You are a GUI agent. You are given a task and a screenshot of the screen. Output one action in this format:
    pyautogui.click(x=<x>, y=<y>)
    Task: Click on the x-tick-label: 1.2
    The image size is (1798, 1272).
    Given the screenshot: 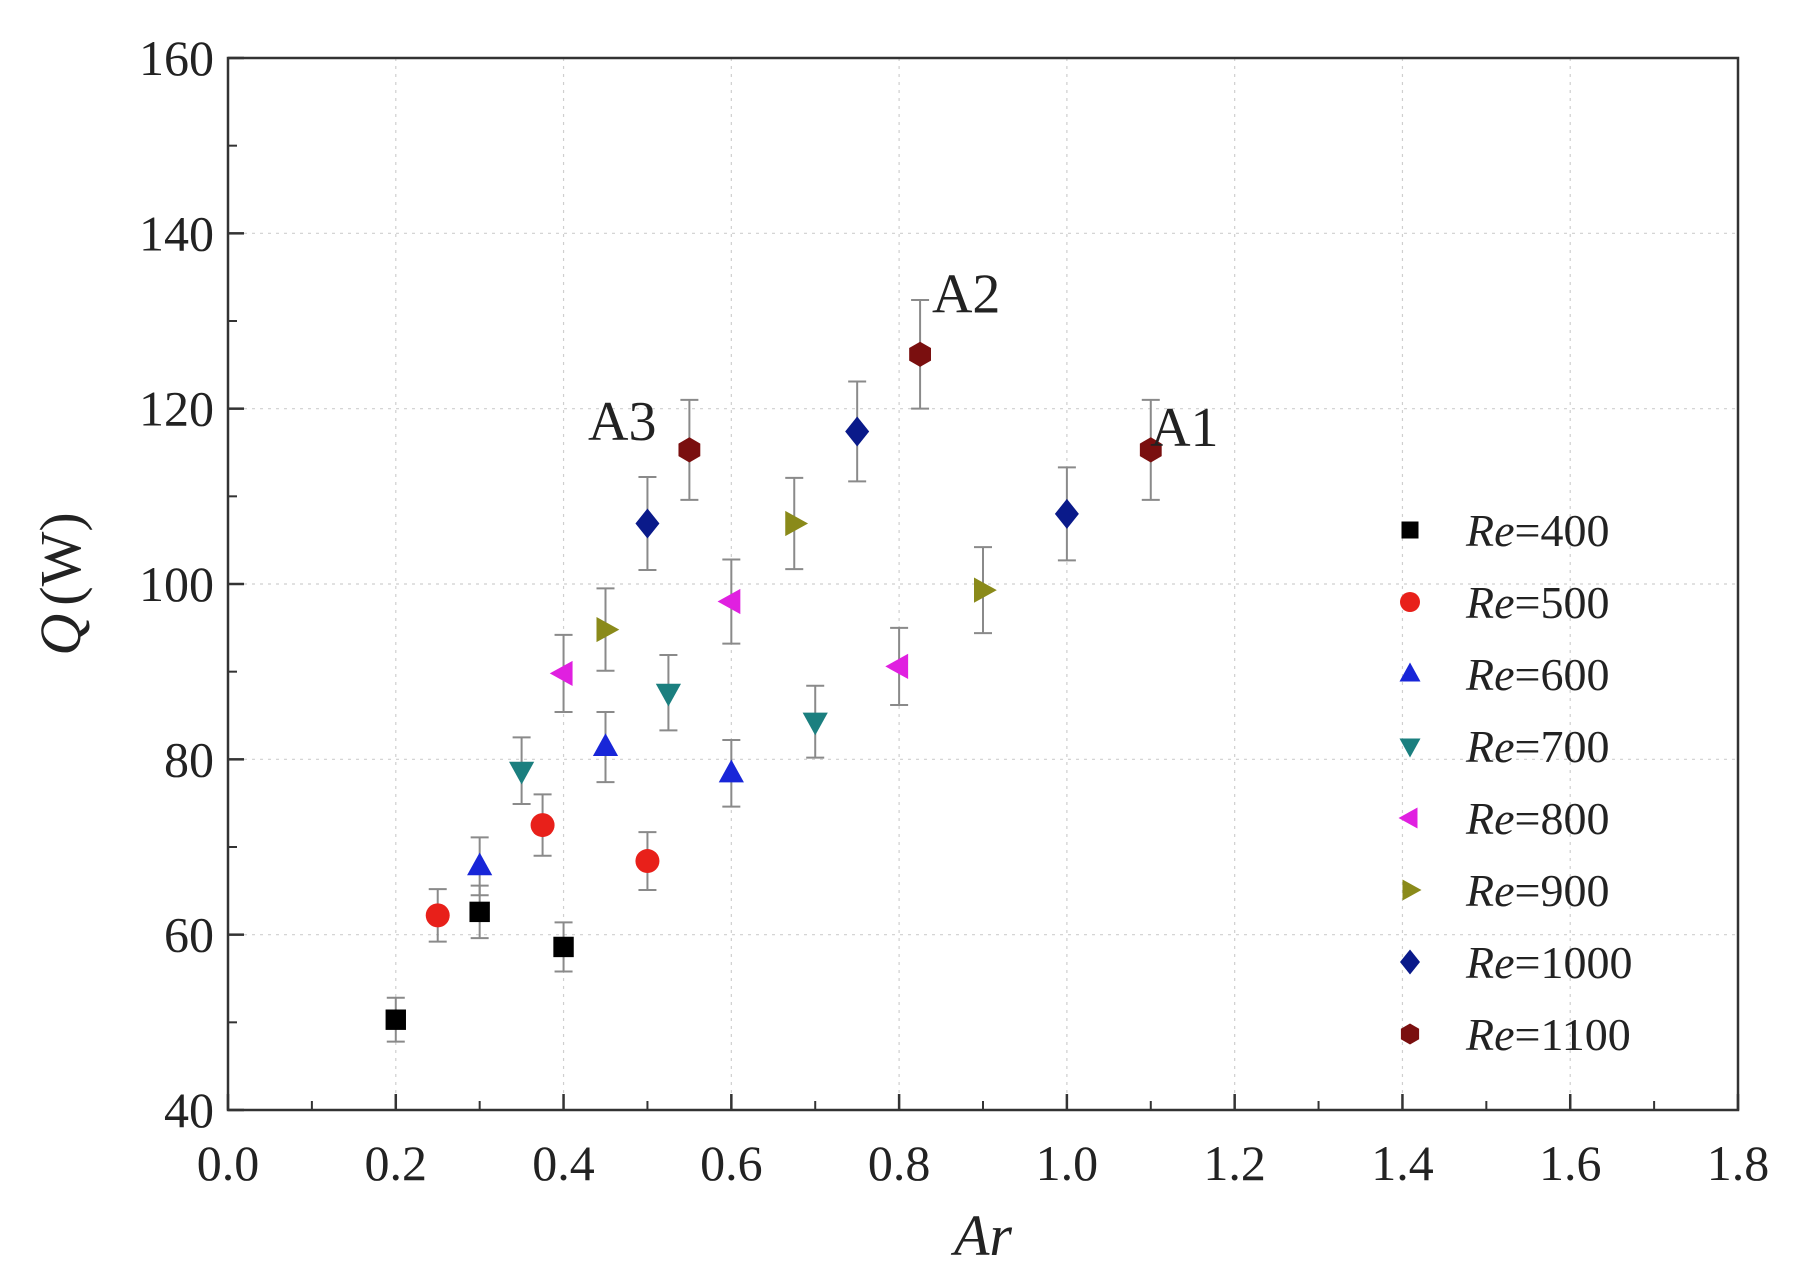 What is the action you would take?
    pyautogui.click(x=1234, y=1163)
    